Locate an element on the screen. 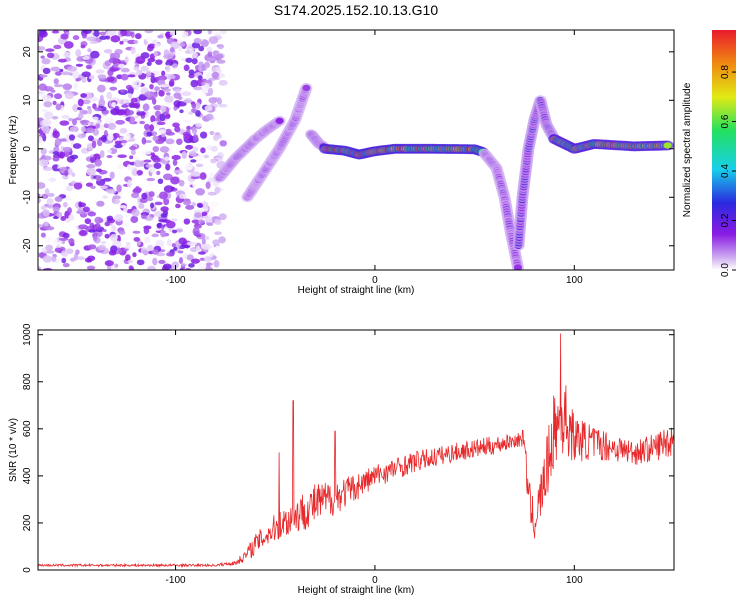 The image size is (750, 605). snr-y-tick-label: 0 is located at coordinates (27, 570).